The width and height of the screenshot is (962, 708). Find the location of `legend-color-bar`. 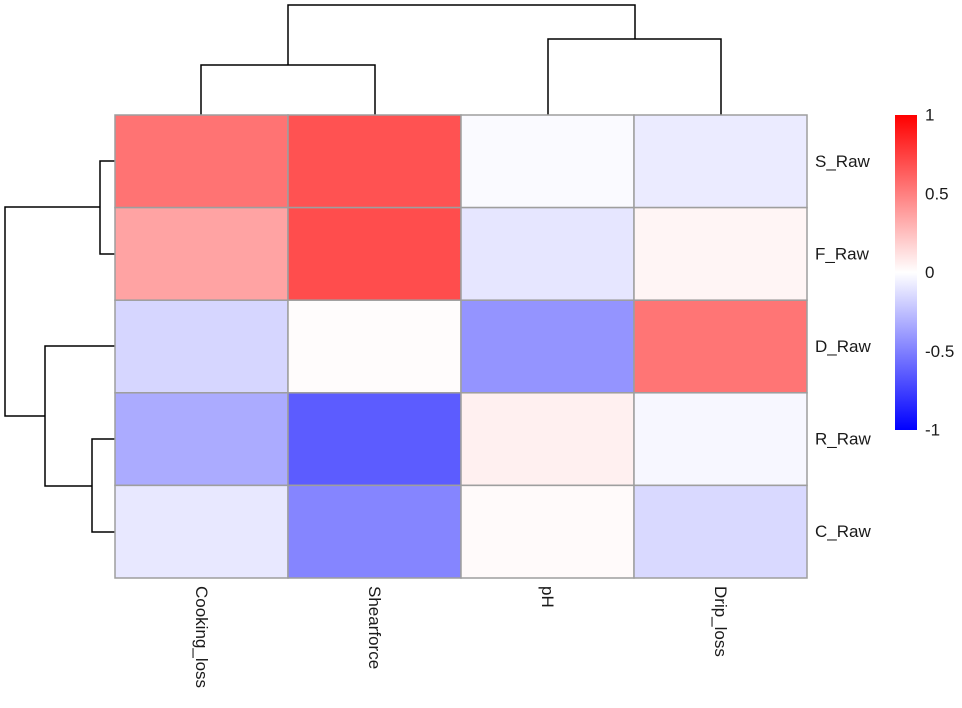

legend-color-bar is located at coordinates (906, 272).